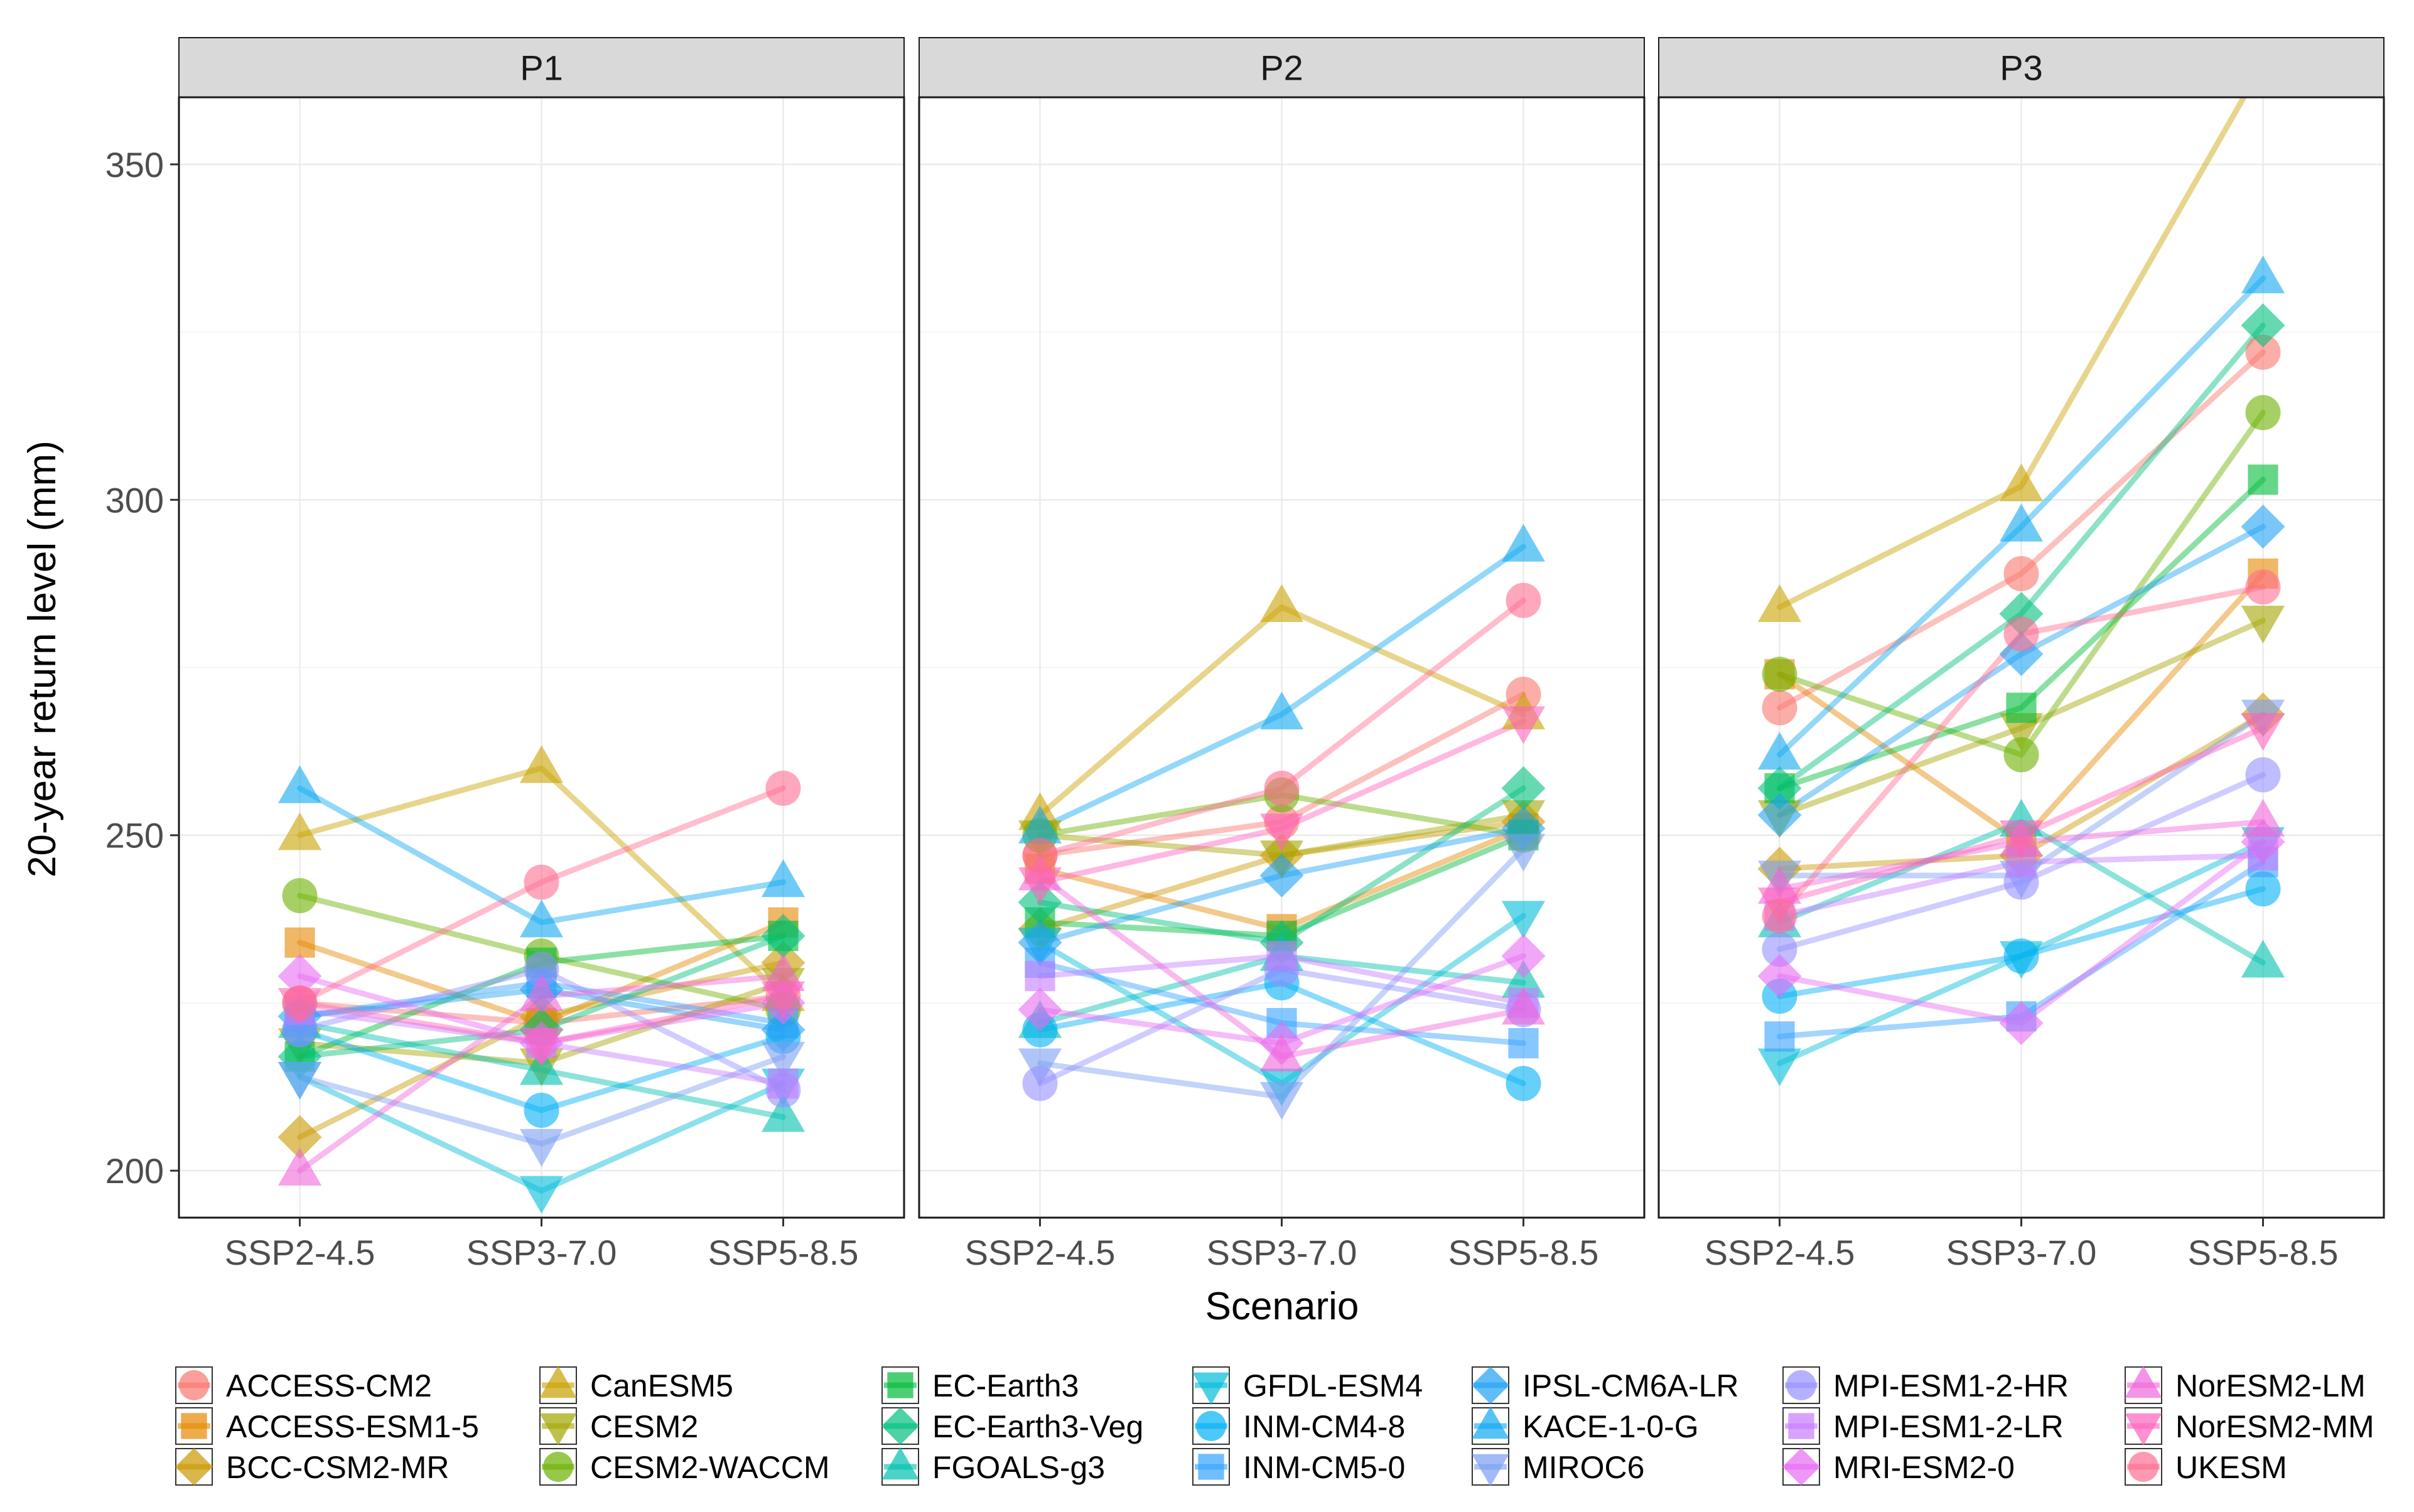 The height and width of the screenshot is (1512, 2414). What do you see at coordinates (1040, 1252) in the screenshot?
I see `x-tick-label: SSP2-4.5` at bounding box center [1040, 1252].